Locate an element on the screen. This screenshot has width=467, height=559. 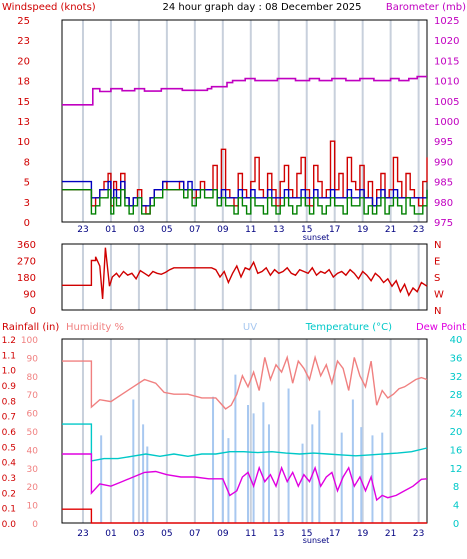
rainfall-tick: 1.0 is located at coordinates (9, 372).